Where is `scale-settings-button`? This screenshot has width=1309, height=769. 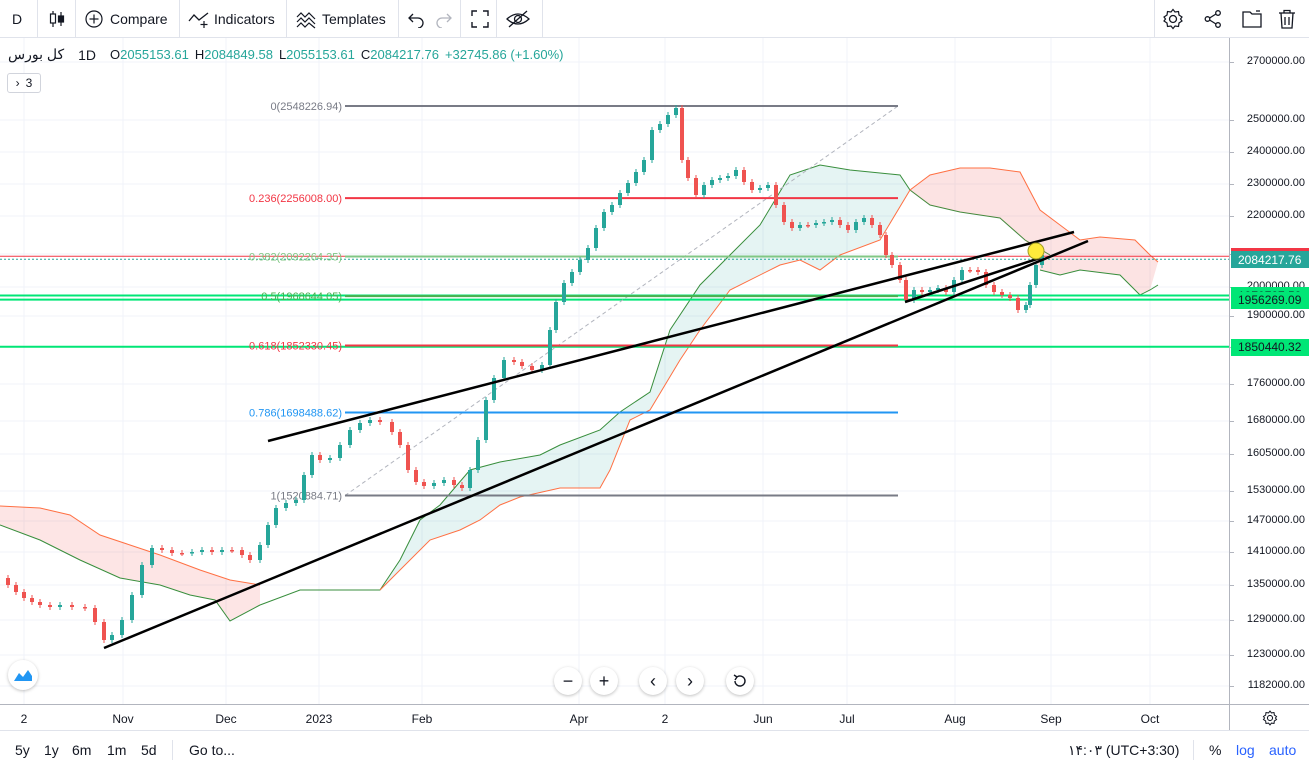
scale-settings-button is located at coordinates (1269, 717).